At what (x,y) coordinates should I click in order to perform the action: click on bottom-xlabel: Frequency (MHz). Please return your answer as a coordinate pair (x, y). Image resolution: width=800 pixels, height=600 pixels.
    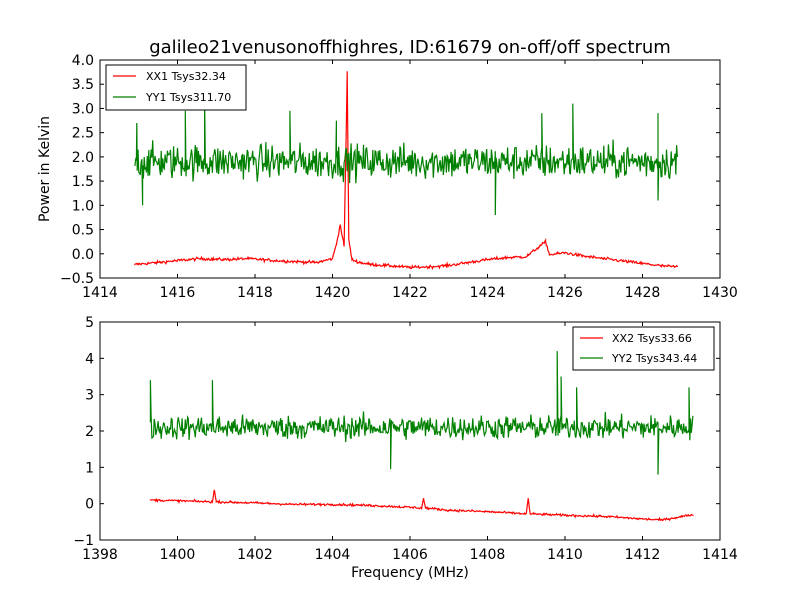
    Looking at the image, I should click on (410, 573).